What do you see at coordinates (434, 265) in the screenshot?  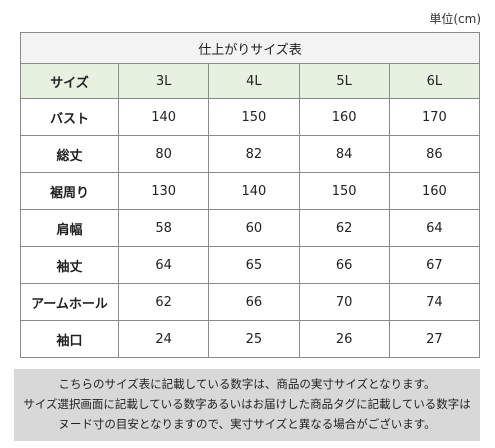 I see `table-cell: 67` at bounding box center [434, 265].